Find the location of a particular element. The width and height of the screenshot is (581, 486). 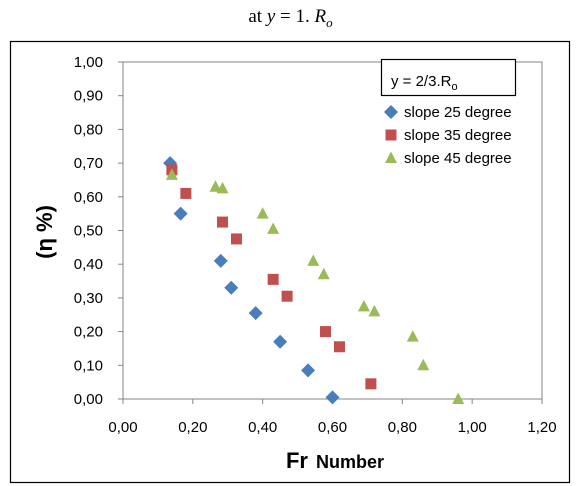

x-tick-label: 1,00 is located at coordinates (472, 427).